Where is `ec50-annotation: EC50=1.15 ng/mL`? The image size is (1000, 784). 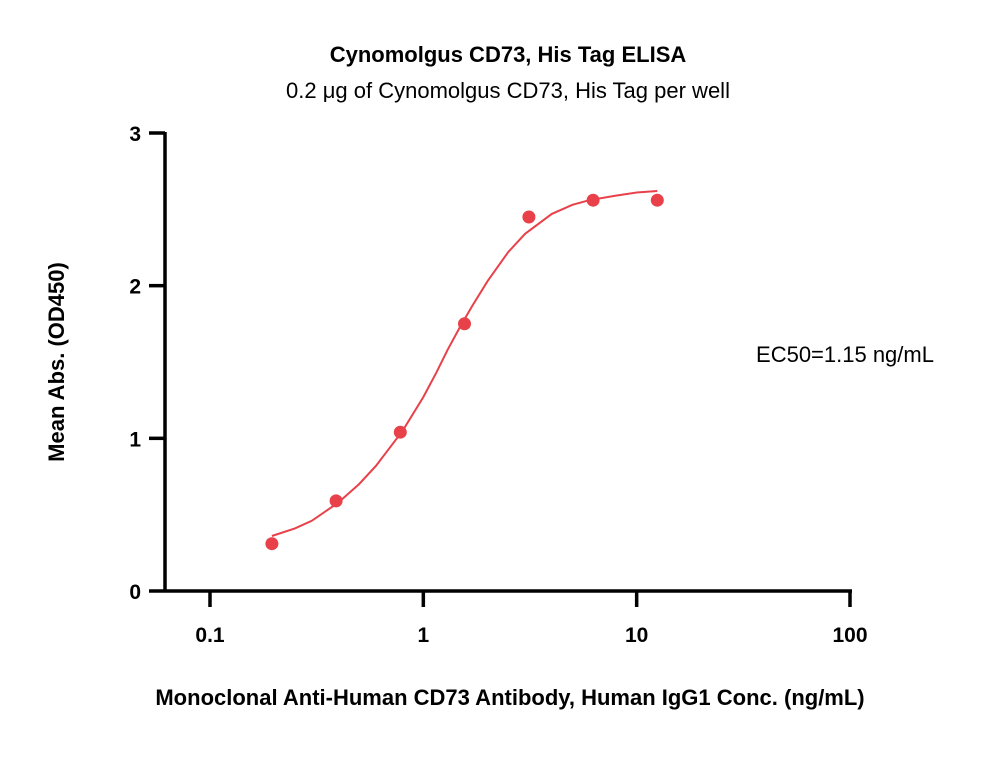 ec50-annotation: EC50=1.15 ng/mL is located at coordinates (845, 354).